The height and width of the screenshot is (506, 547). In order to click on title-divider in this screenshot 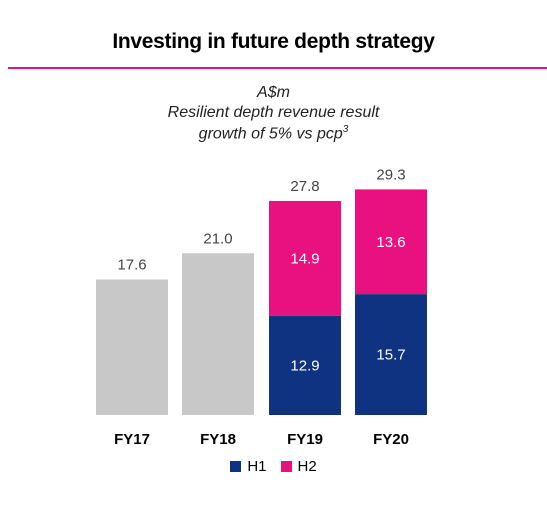, I will do `click(277, 68)`.